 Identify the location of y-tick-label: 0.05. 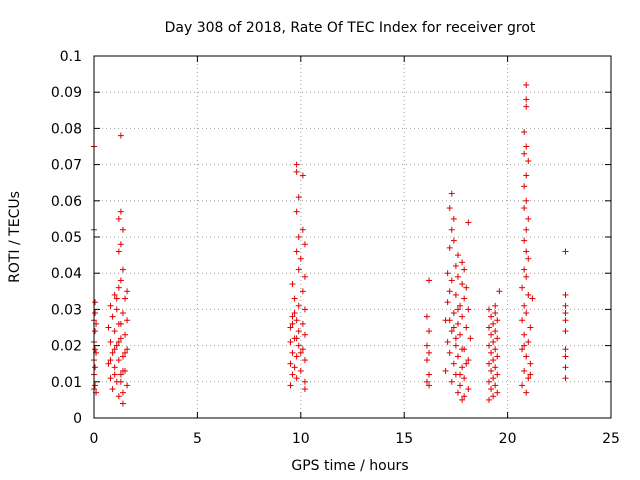
(66, 238).